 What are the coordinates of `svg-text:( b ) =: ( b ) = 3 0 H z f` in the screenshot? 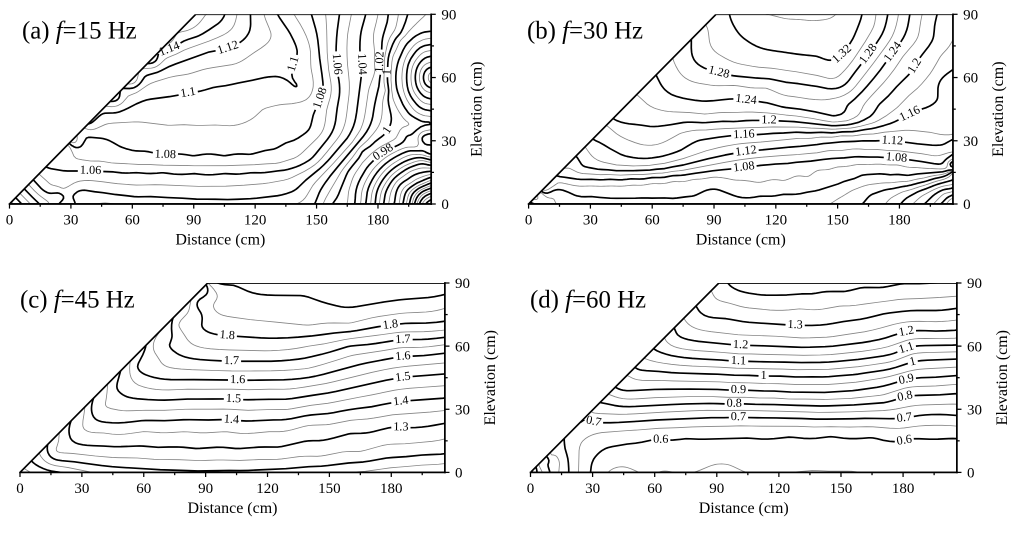 It's located at (588, 31).